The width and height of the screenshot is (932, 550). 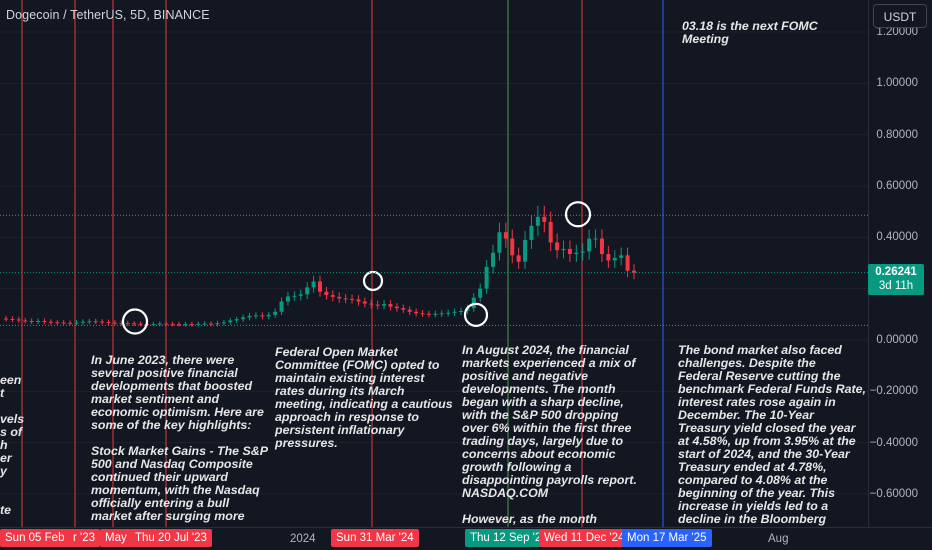 I want to click on note-clipped-left: een t vels s of h er y te, so click(x=12, y=445).